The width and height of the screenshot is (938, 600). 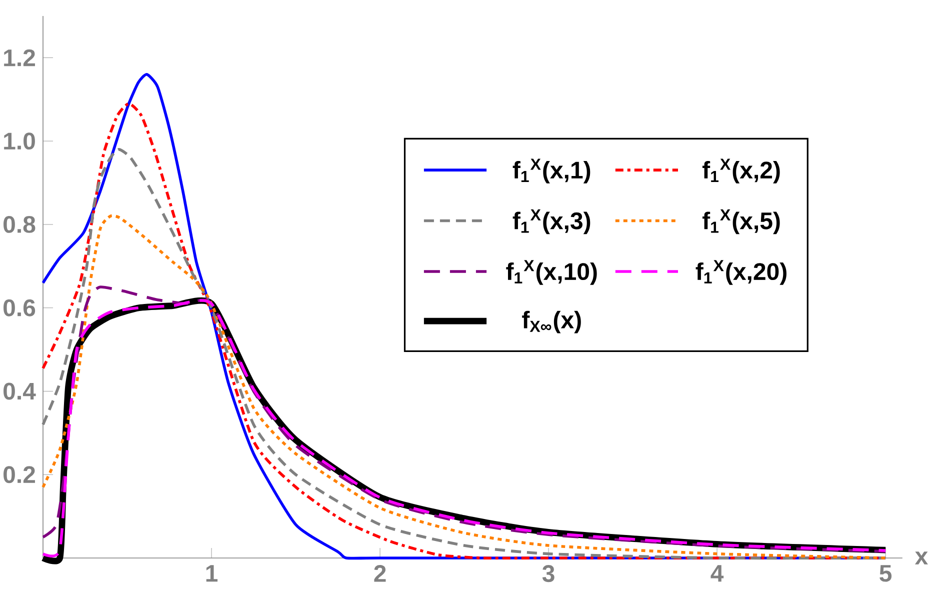 I want to click on x-tick-label: 1, so click(x=212, y=573).